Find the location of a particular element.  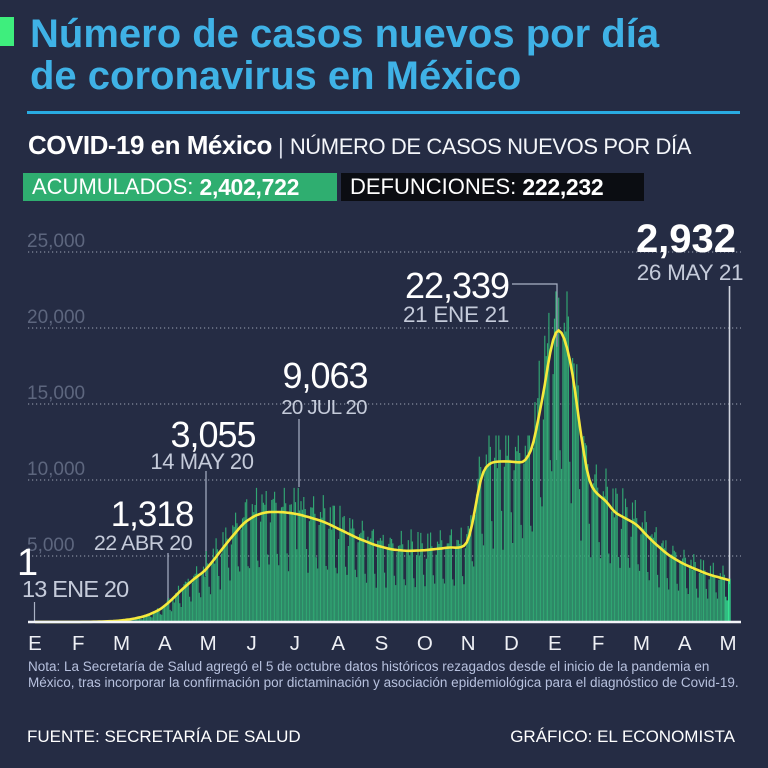

svg-text: 21 ENE 21 is located at coordinates (456, 314).